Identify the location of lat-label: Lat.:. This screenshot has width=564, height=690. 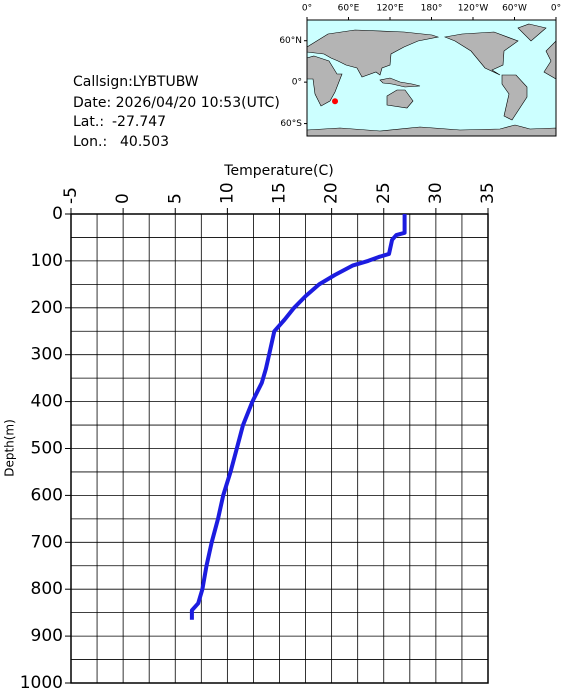
(88, 122).